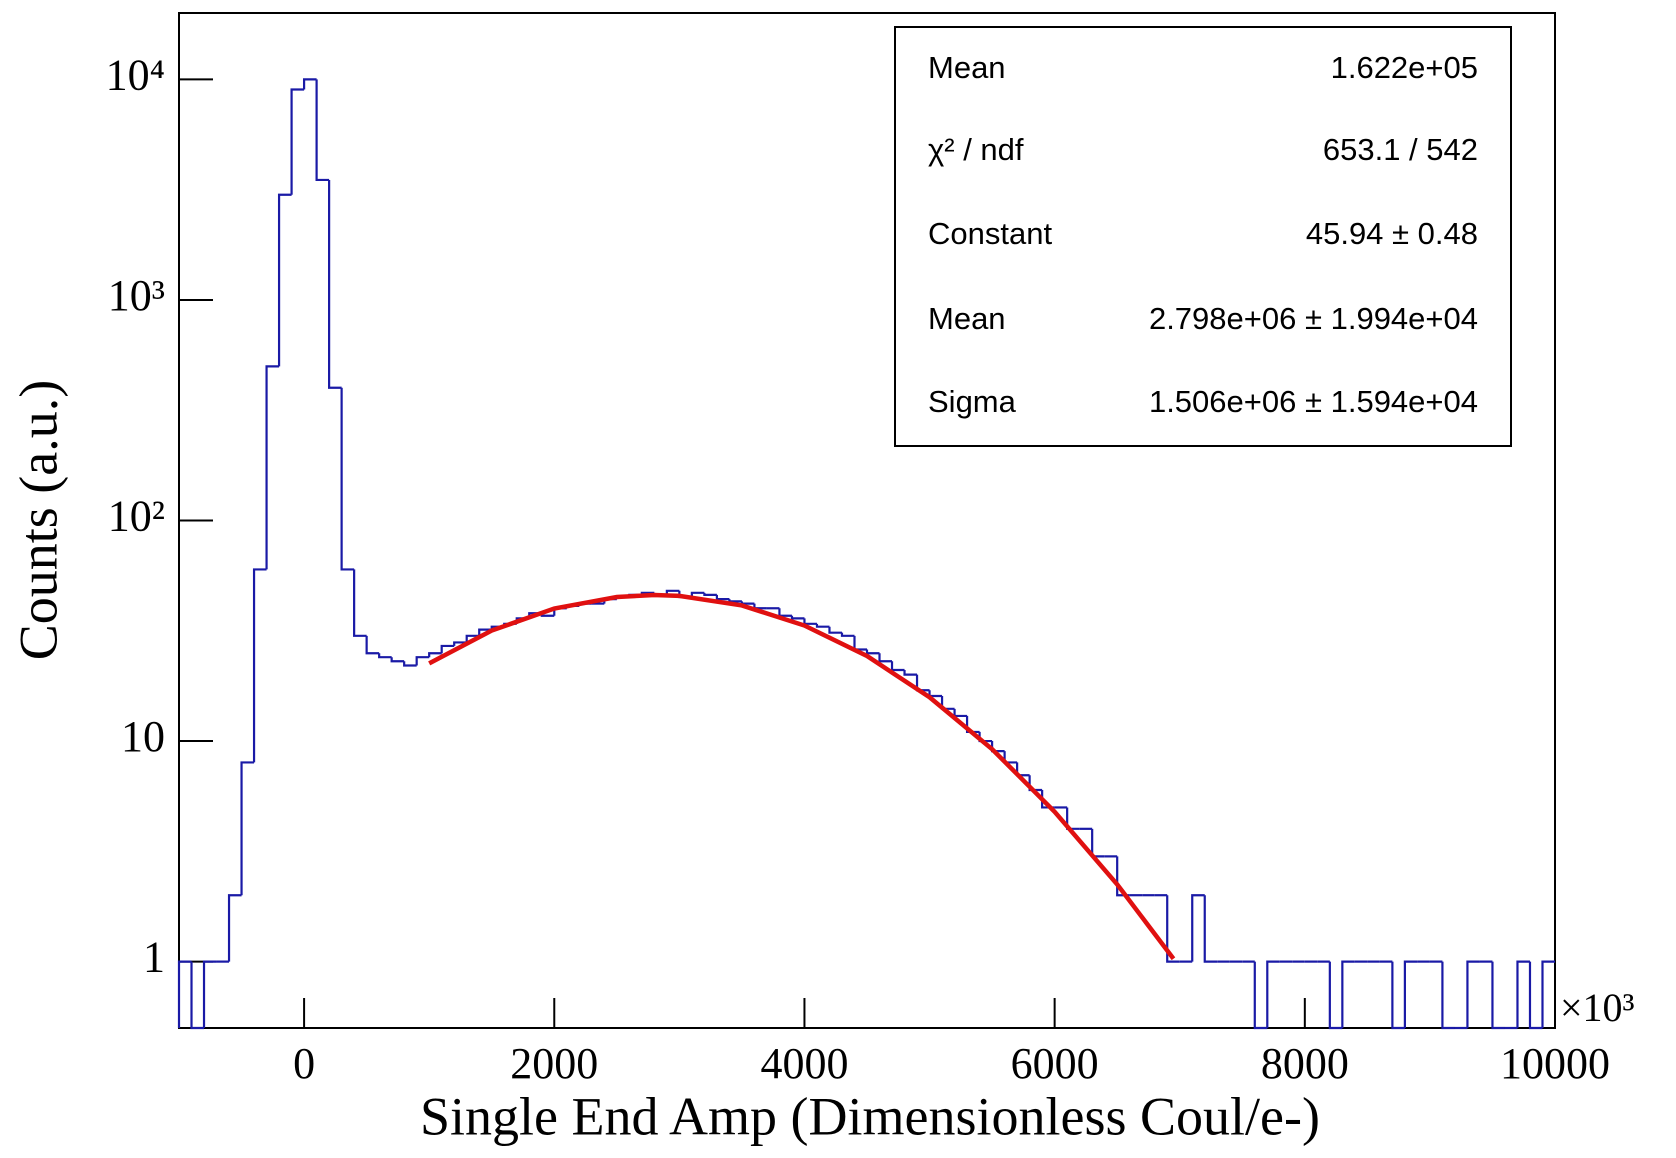 Image resolution: width=1676 pixels, height=1158 pixels. Describe the element at coordinates (1404, 67) in the screenshot. I see `stats-value: 1.622e+05` at that location.